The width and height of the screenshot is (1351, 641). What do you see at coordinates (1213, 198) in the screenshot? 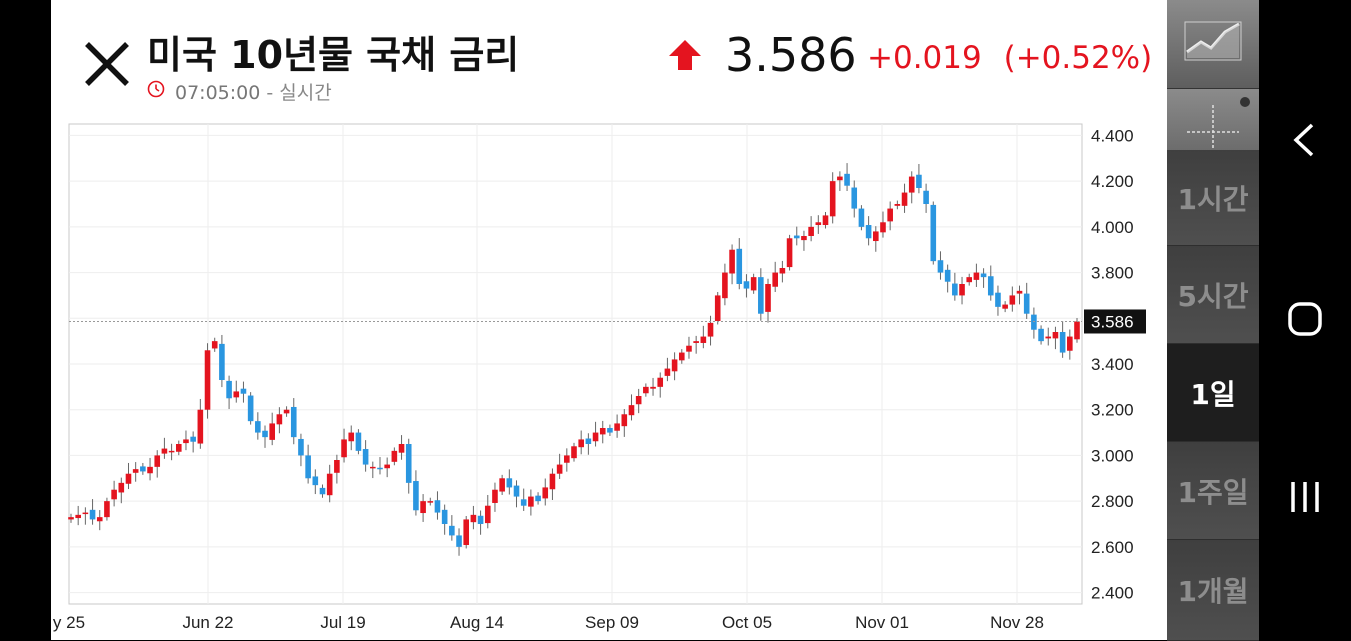
I see `period-1h: 1시간` at bounding box center [1213, 198].